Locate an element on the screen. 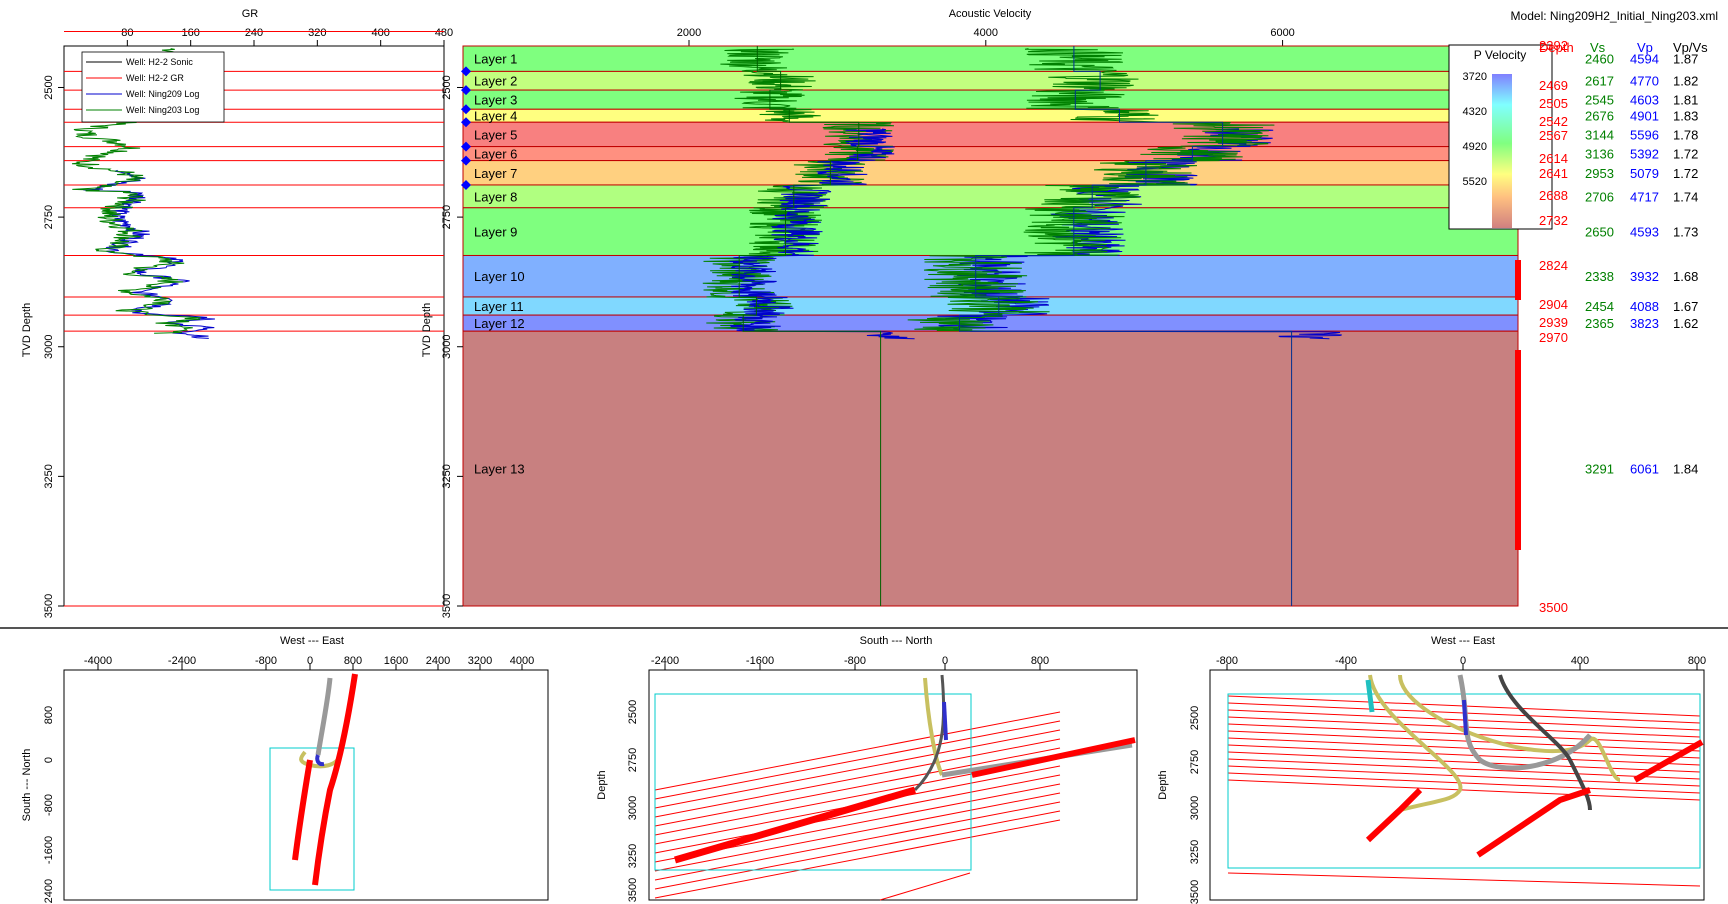  layer-vs: 2953 is located at coordinates (1599, 173).